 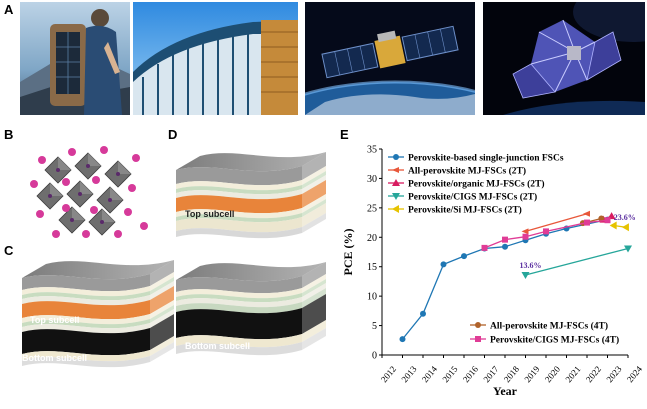 What do you see at coordinates (55, 320) in the screenshot?
I see `c-top-subcell-label: Top subcell` at bounding box center [55, 320].